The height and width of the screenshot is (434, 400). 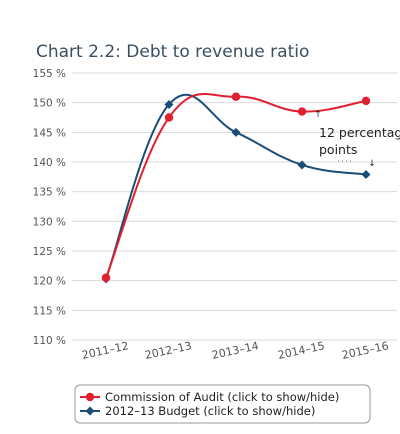 I want to click on legend-item-1: 2012–13 Budget (click to show/hide), so click(x=197, y=411).